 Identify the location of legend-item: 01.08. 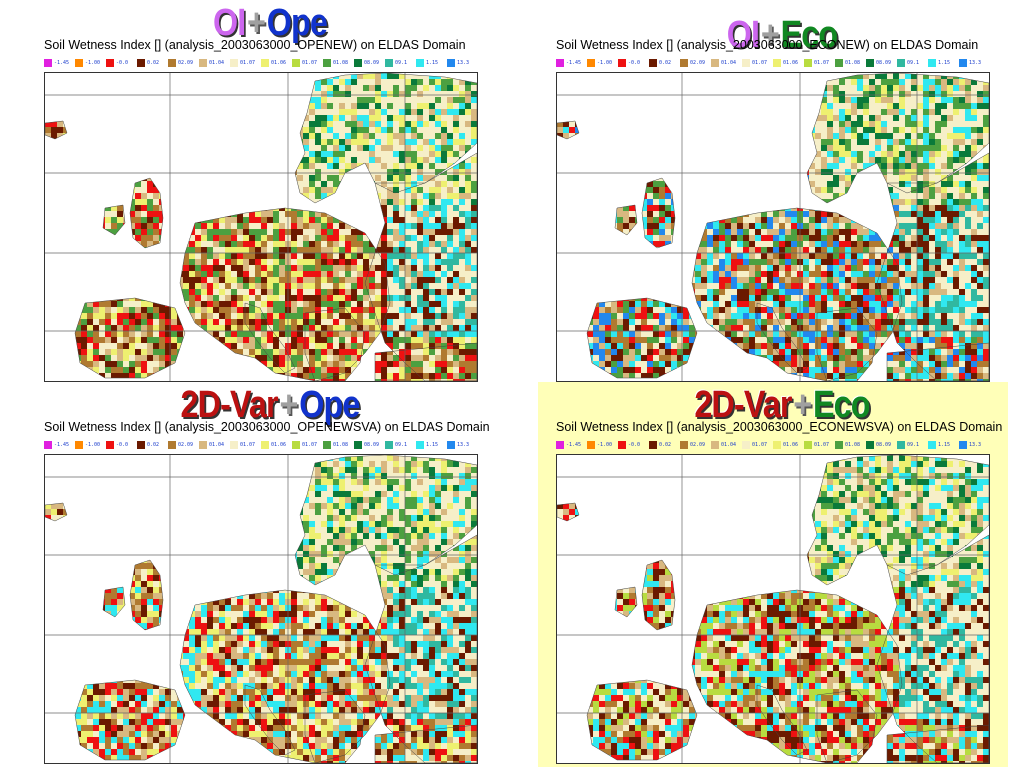
(338, 63).